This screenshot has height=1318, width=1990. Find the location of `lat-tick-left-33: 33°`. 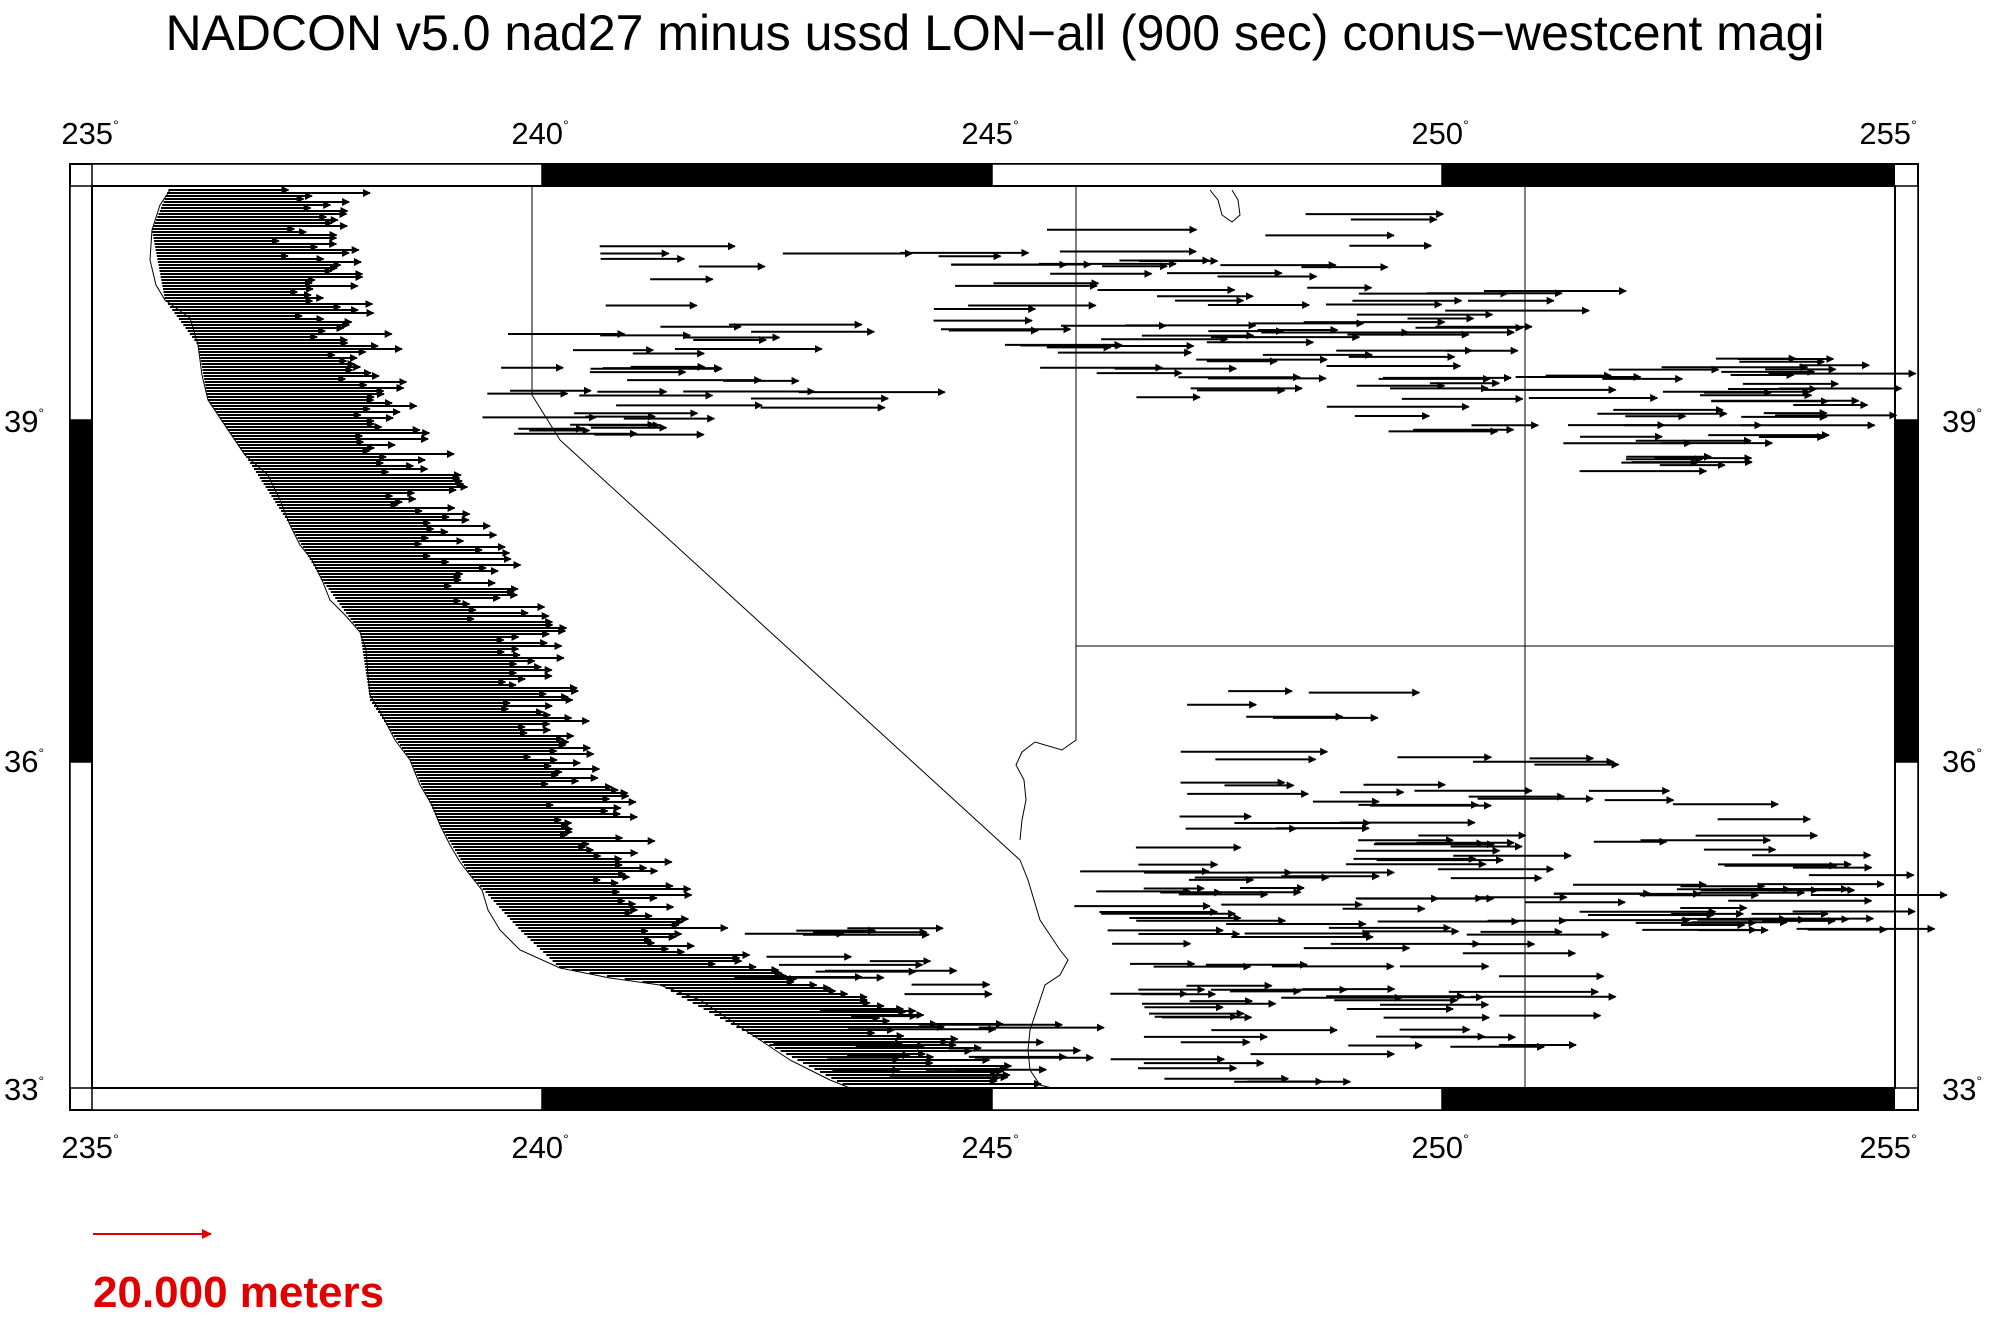

lat-tick-left-33: 33° is located at coordinates (24, 1089).